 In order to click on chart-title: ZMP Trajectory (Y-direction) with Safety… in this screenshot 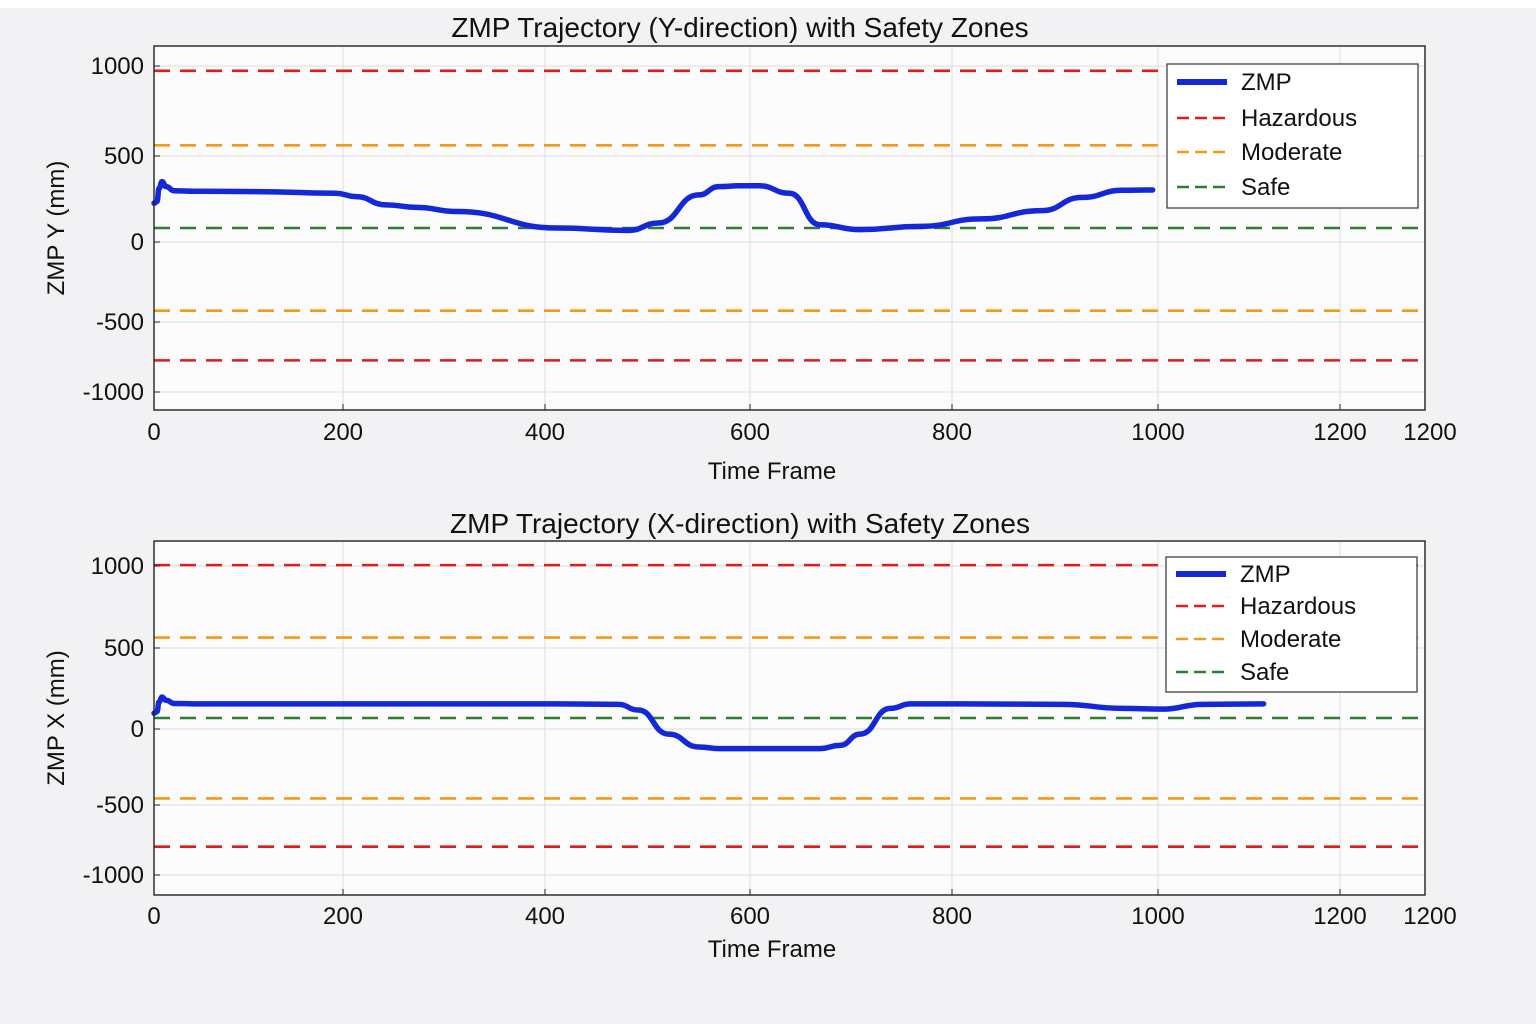, I will do `click(739, 27)`.